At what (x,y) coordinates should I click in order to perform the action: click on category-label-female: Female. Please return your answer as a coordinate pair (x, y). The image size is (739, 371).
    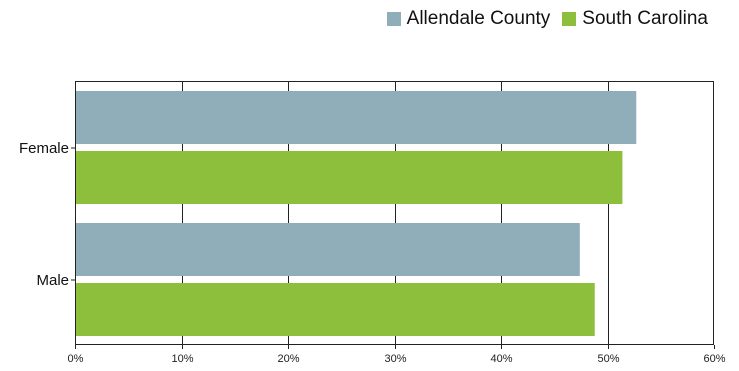
    Looking at the image, I should click on (44, 148).